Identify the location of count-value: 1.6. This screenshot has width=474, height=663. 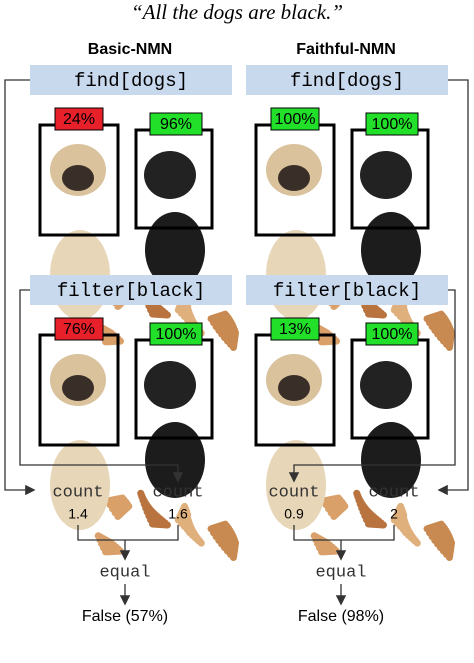
(178, 514).